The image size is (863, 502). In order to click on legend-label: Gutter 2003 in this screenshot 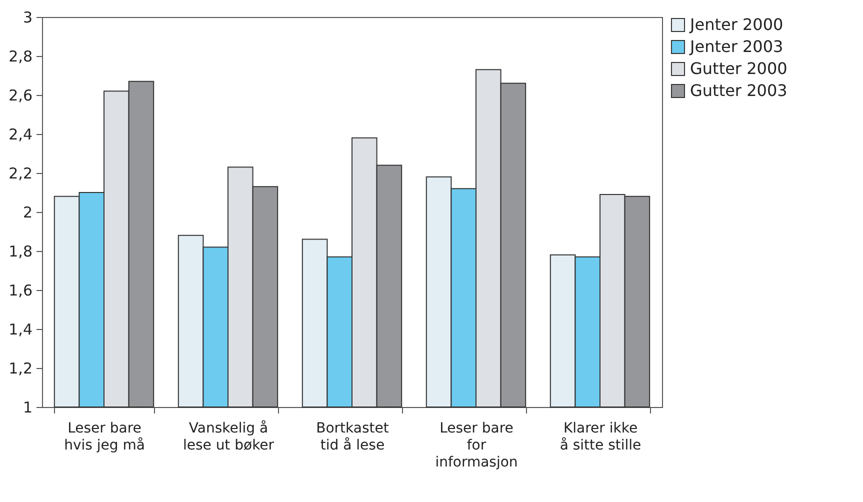, I will do `click(739, 90)`.